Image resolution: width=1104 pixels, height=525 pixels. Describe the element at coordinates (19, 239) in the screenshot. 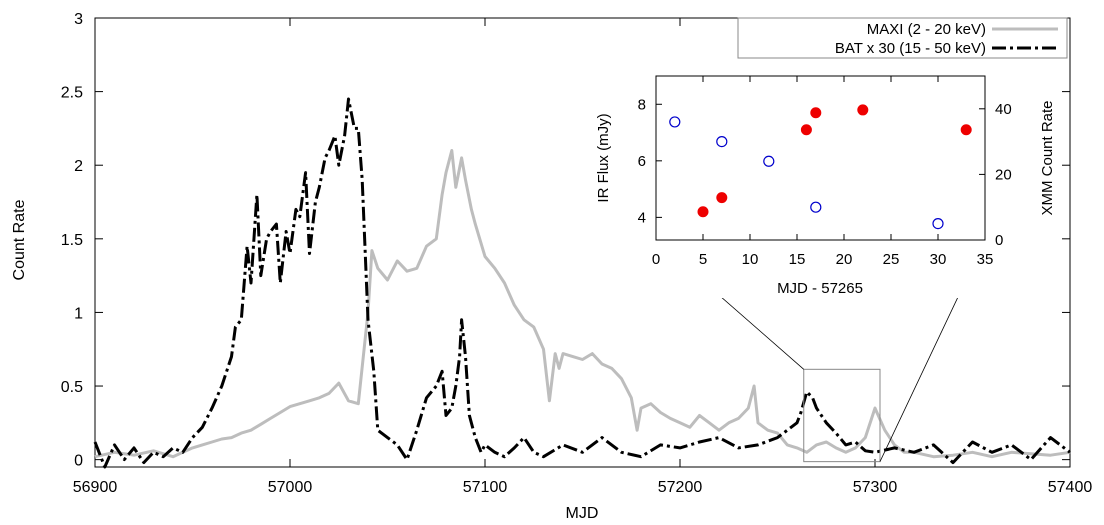

I see `main-y-axis-label: Count Rate` at that location.